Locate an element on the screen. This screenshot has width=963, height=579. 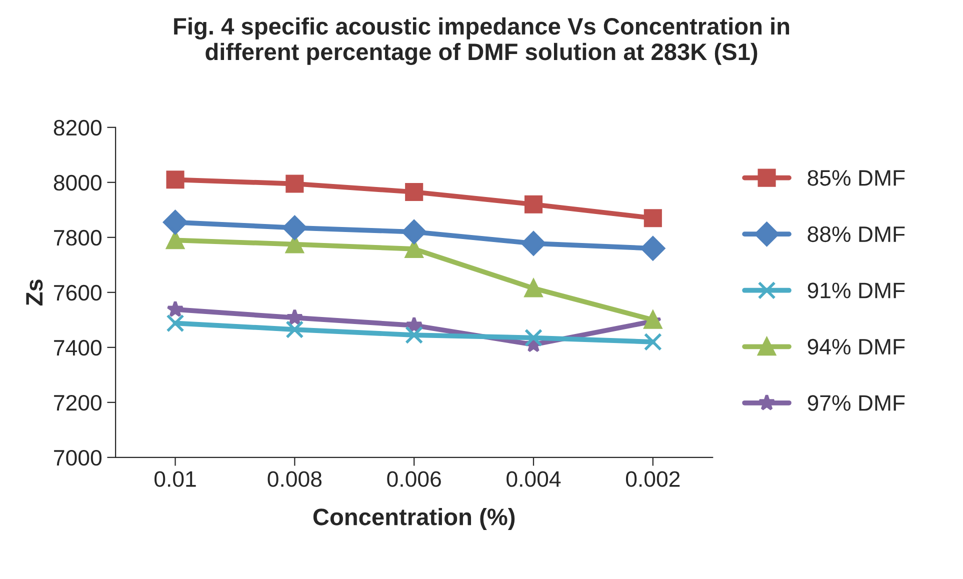
y-tick-label: 7600 is located at coordinates (78, 292).